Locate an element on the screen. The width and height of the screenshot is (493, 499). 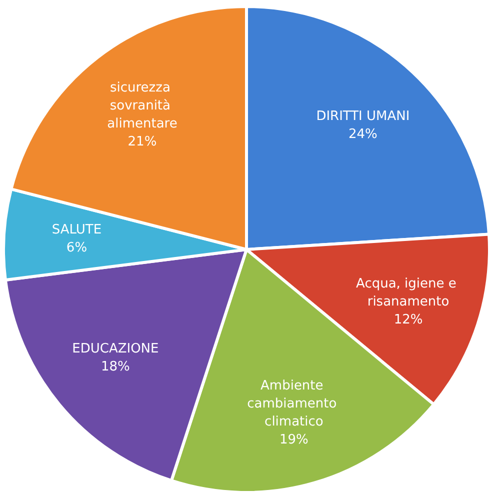
data-label: 18% is located at coordinates (115, 366).